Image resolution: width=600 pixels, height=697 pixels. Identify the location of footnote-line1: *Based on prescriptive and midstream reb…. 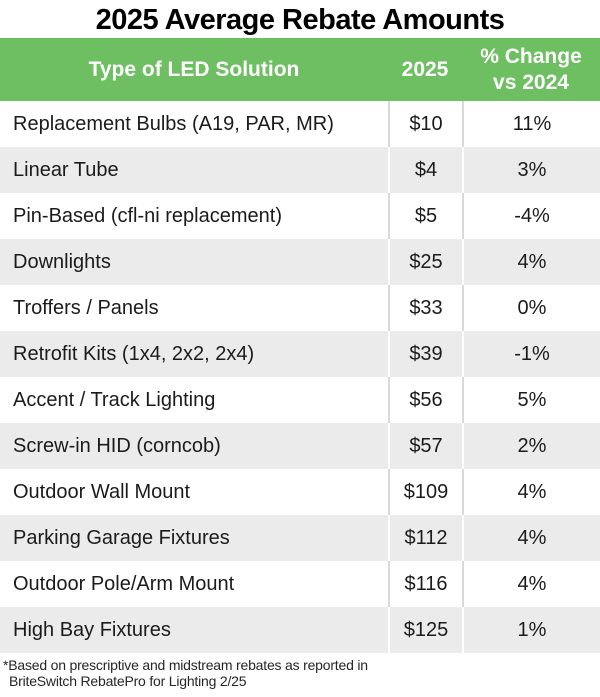
(185, 665).